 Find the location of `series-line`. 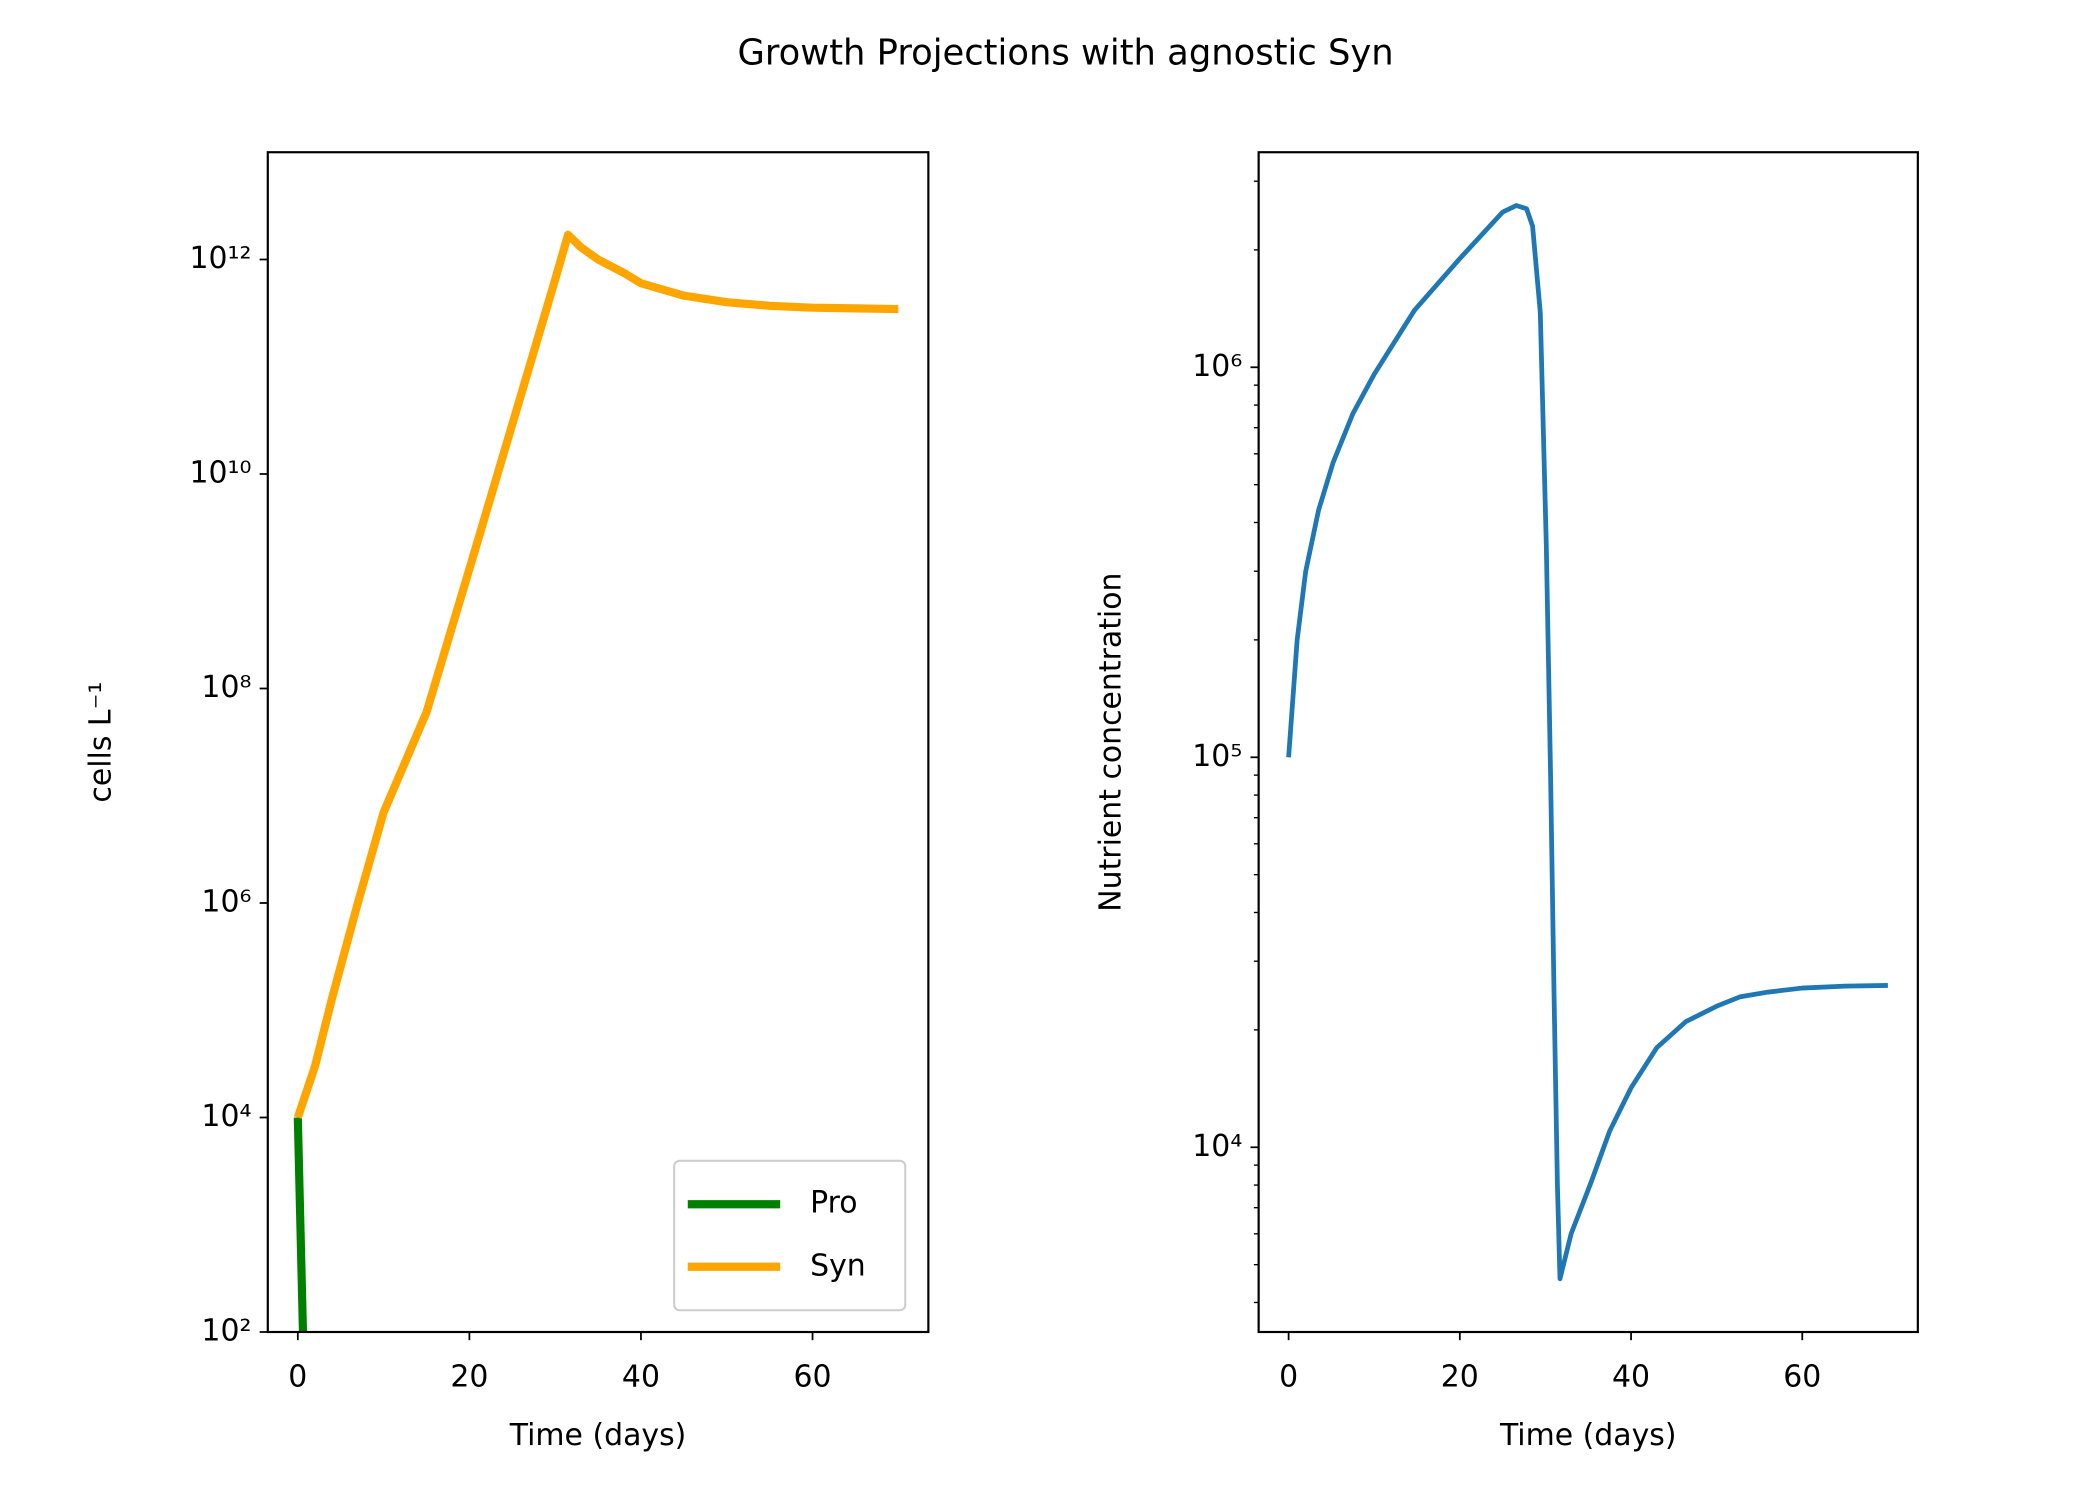

series-line is located at coordinates (300, 1225).